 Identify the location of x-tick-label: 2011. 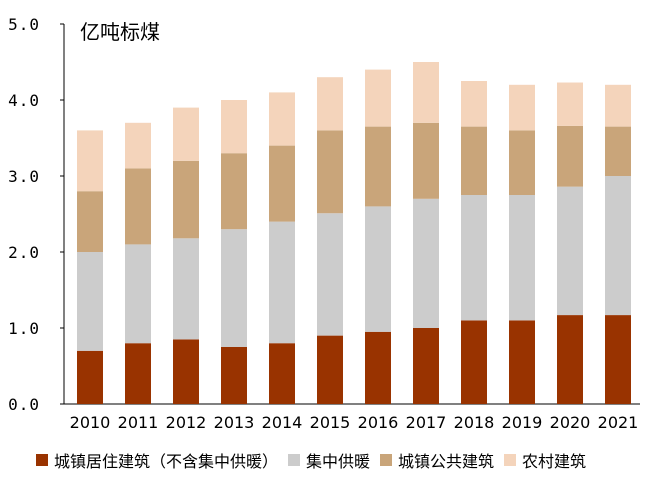
(138, 422).